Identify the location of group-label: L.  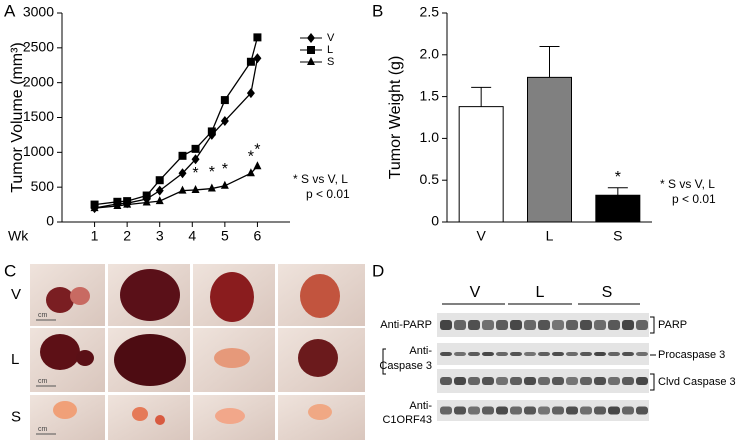
(540, 292).